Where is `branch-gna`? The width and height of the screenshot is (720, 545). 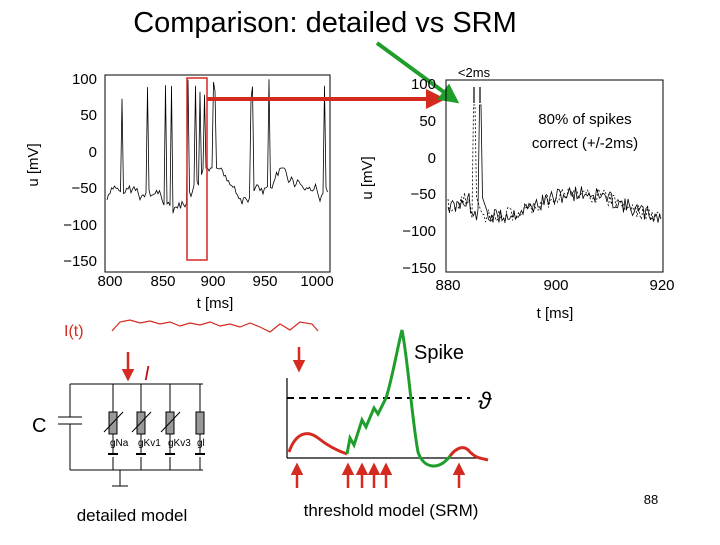
branch-gna is located at coordinates (113, 427).